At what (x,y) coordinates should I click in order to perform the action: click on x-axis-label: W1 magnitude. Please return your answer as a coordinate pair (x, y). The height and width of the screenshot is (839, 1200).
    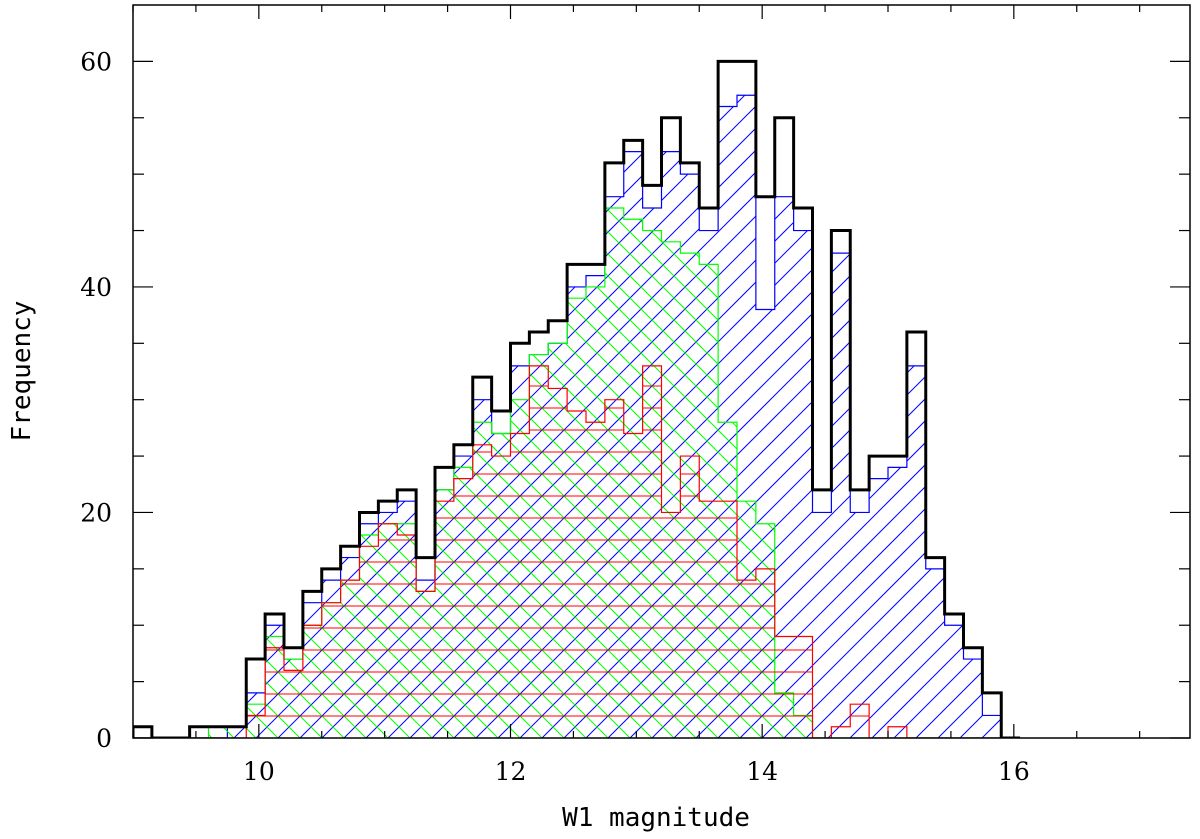
    Looking at the image, I should click on (656, 818).